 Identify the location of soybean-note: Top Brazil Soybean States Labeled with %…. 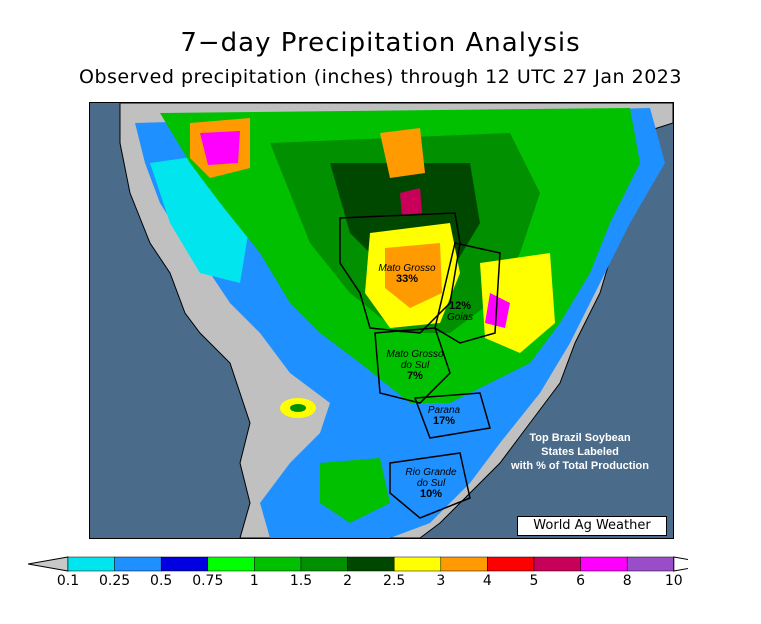
(580, 452).